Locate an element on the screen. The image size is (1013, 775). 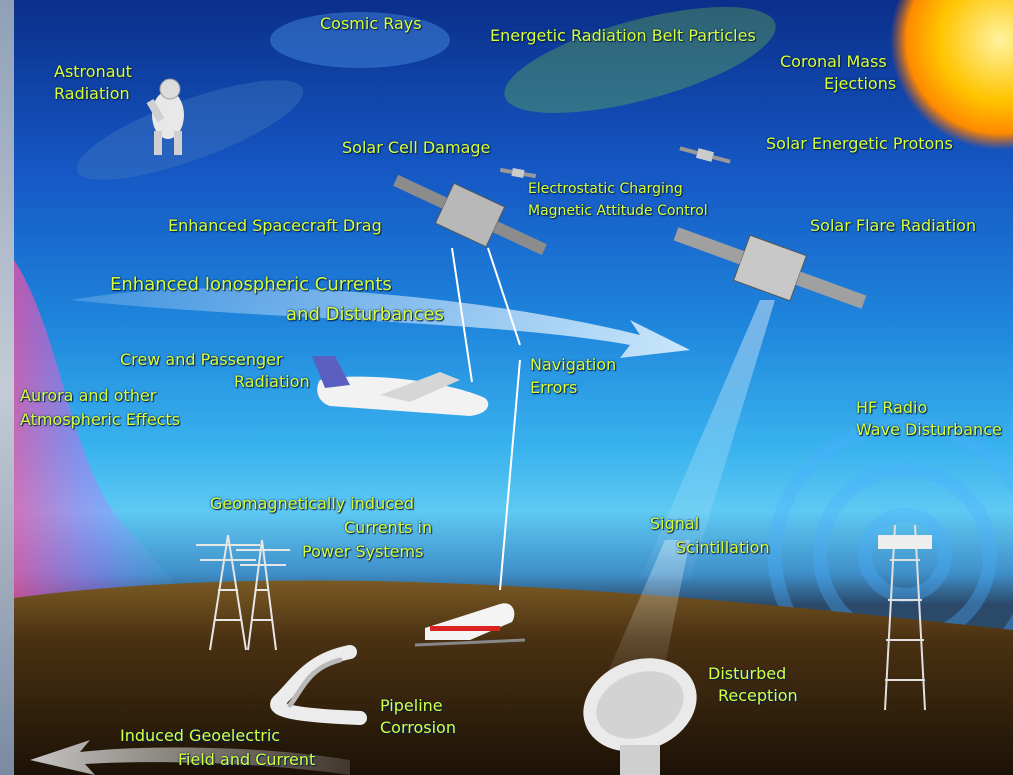
sun is located at coordinates (951, 75).